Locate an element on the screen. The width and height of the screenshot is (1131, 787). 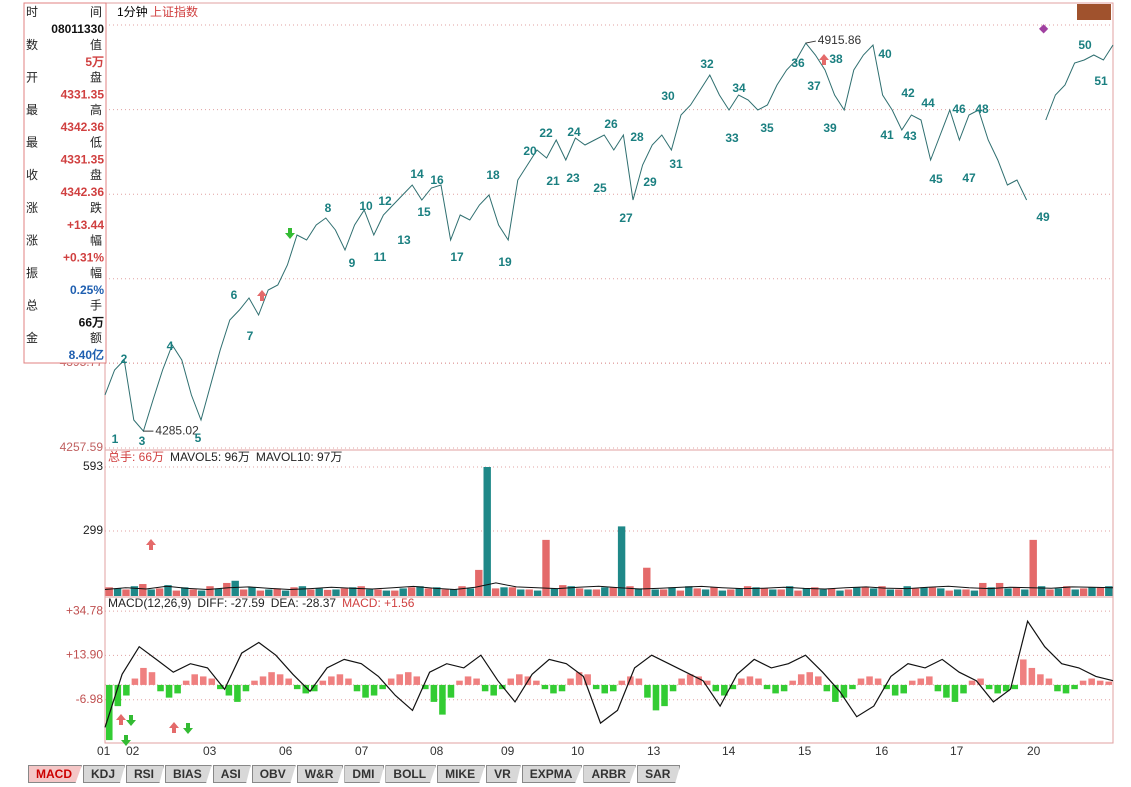
wave-label: 36 is located at coordinates (798, 63).